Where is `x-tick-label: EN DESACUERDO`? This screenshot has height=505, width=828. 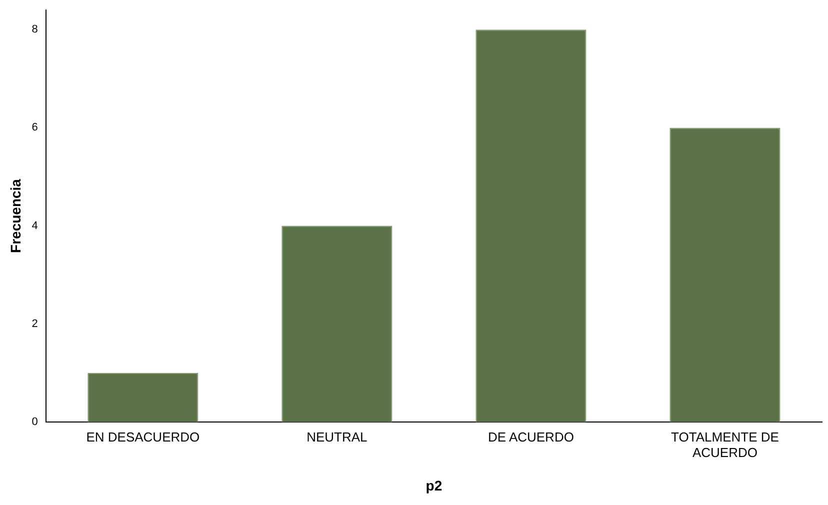
x-tick-label: EN DESACUERDO is located at coordinates (143, 436).